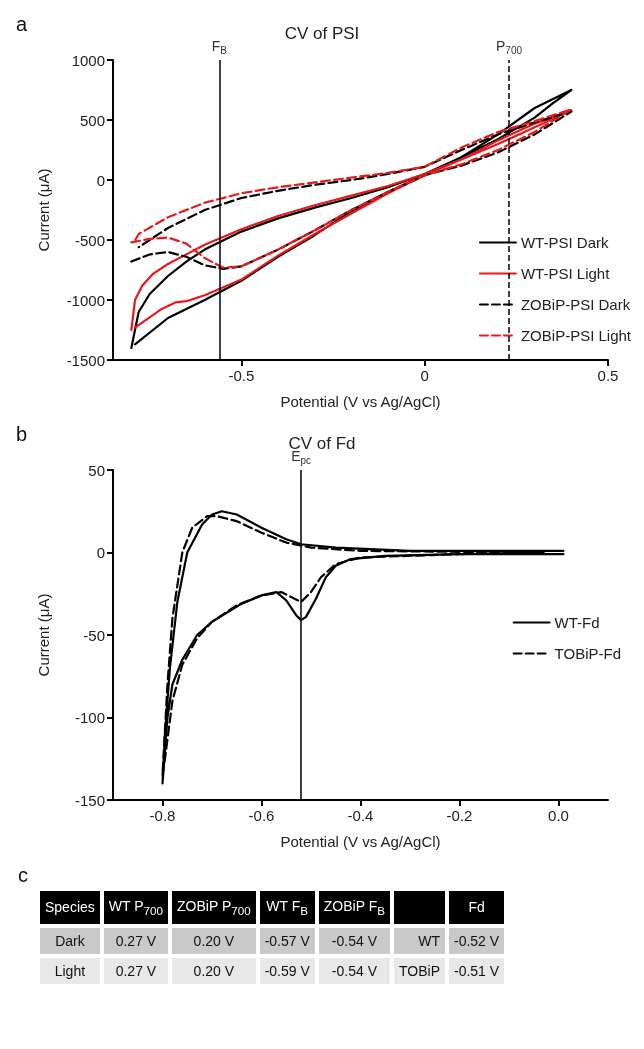  I want to click on legend-label: TOBiP-Fd, so click(587, 653).